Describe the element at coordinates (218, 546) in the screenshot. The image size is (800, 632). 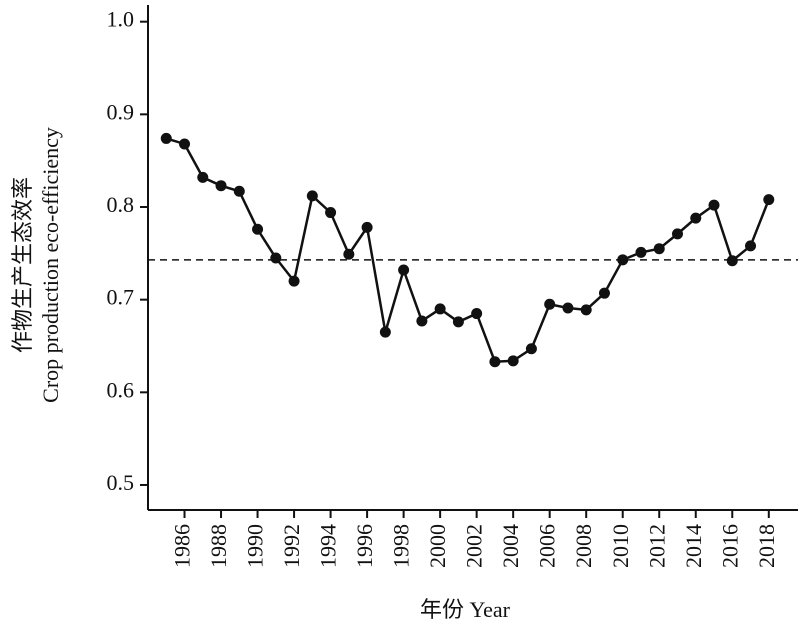
I see `x-tick-label: 1988` at that location.